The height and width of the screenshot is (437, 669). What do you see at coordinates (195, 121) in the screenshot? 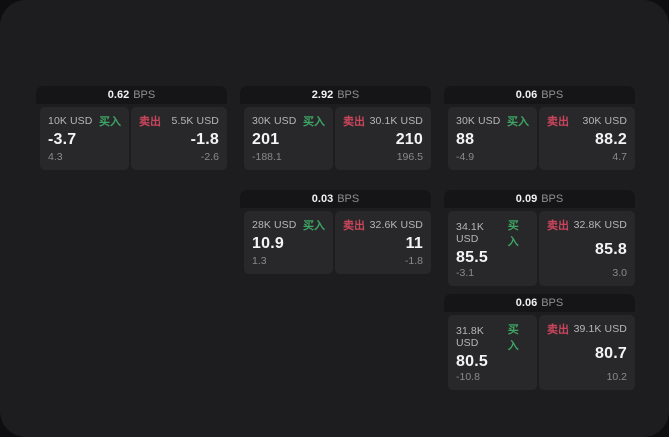
I see `sell-amount-label: 5.5K USD` at bounding box center [195, 121].